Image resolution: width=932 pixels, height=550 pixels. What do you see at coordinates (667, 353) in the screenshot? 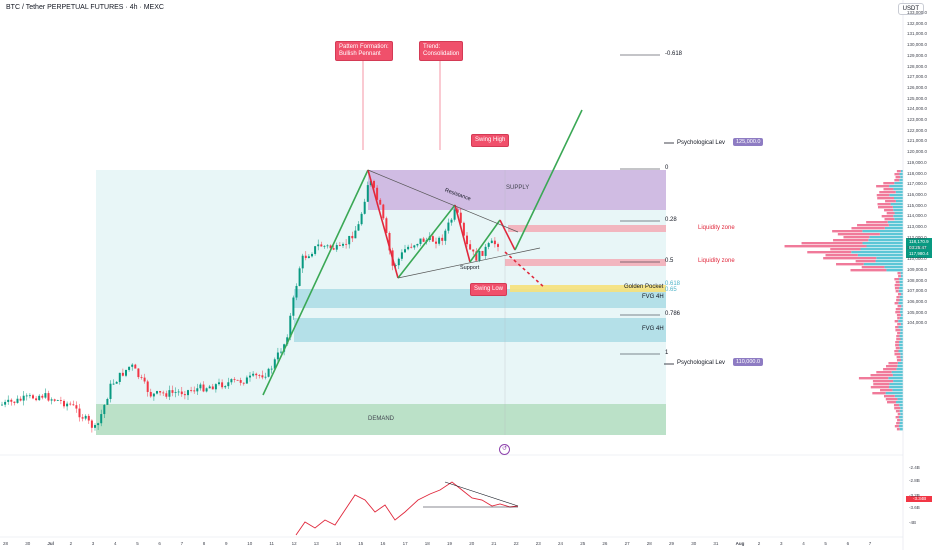
I see `fib-1: 1` at bounding box center [667, 353].